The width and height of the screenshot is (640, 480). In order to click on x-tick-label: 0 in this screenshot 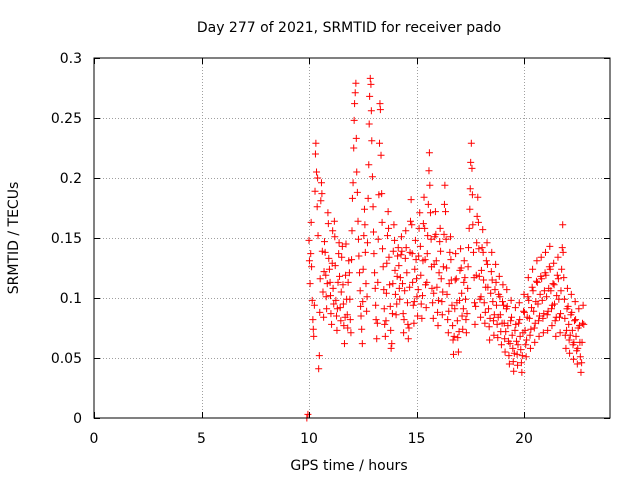, I will do `click(94, 439)`.